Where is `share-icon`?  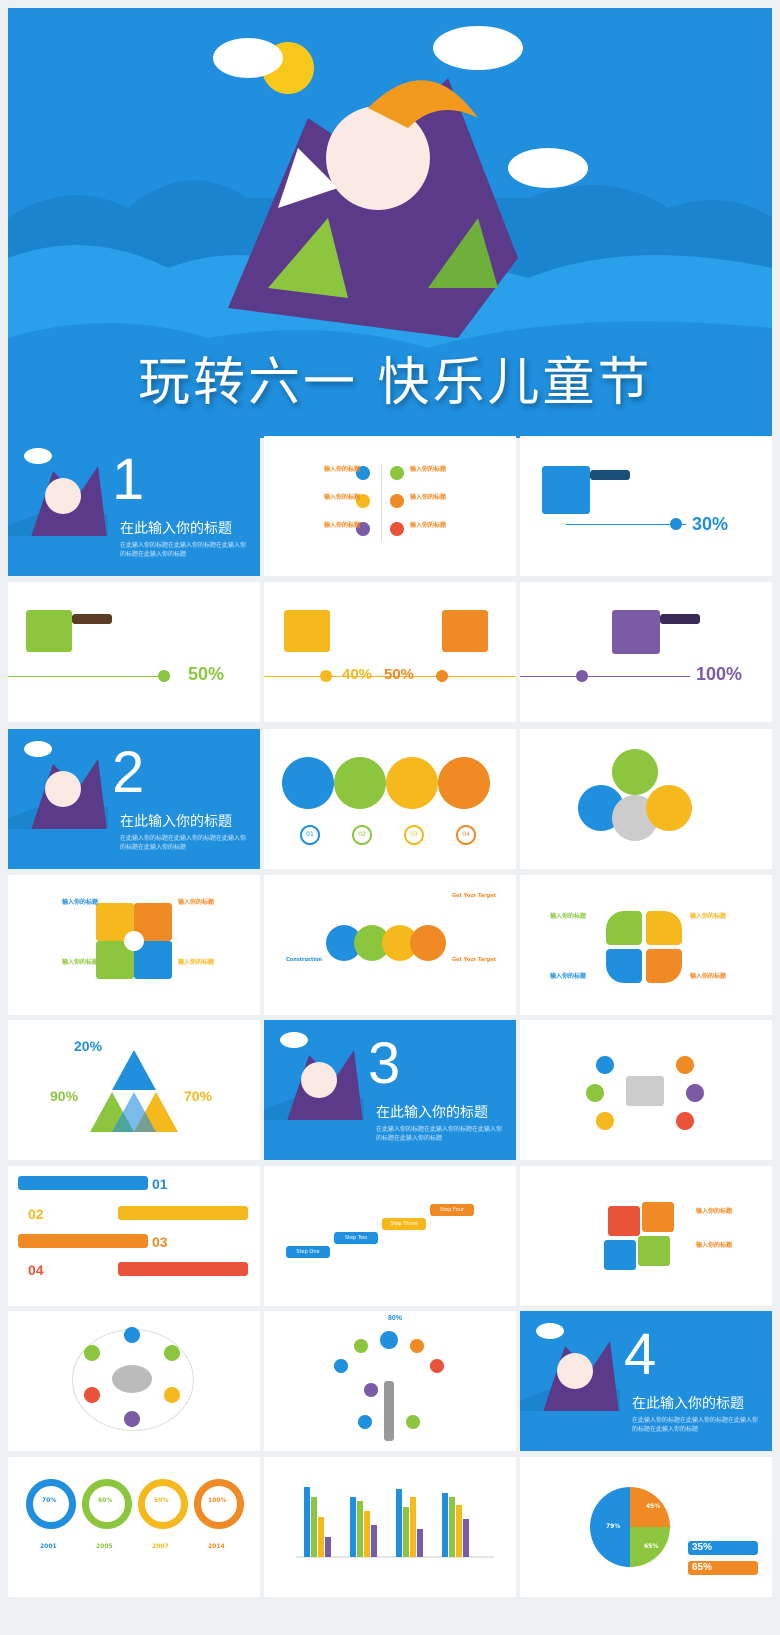 share-icon is located at coordinates (695, 1093).